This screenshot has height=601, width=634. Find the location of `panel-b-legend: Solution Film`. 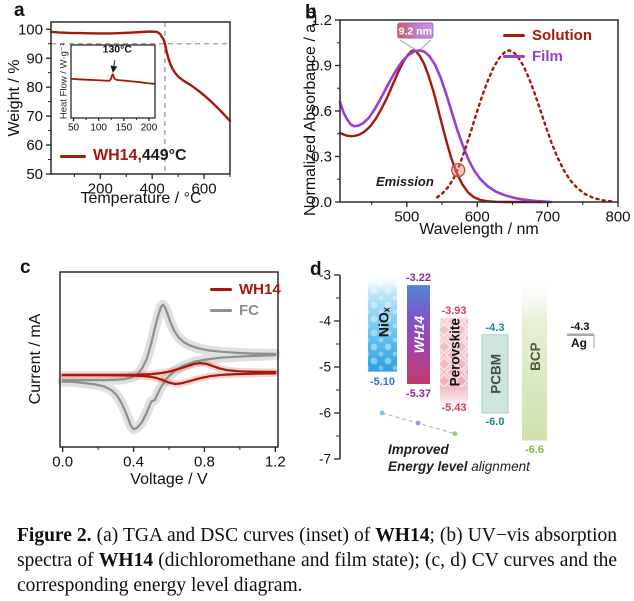

panel-b-legend: Solution Film is located at coordinates (547, 46).